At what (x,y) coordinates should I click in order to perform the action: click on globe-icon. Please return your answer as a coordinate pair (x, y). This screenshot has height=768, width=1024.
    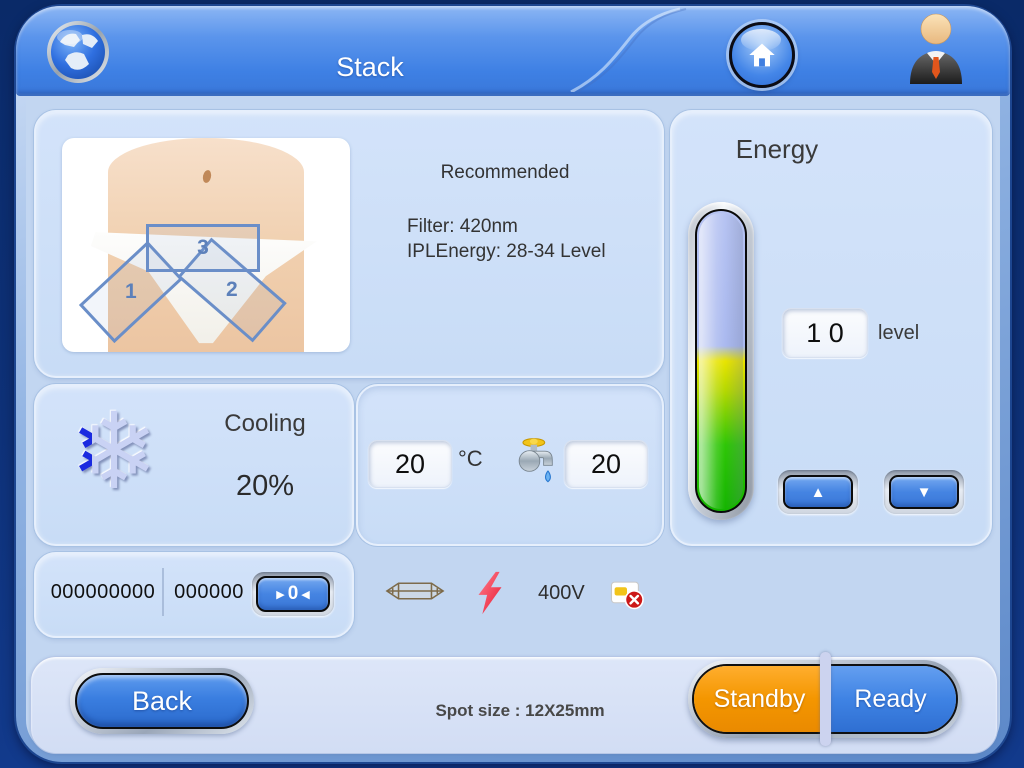
    Looking at the image, I should click on (78, 52).